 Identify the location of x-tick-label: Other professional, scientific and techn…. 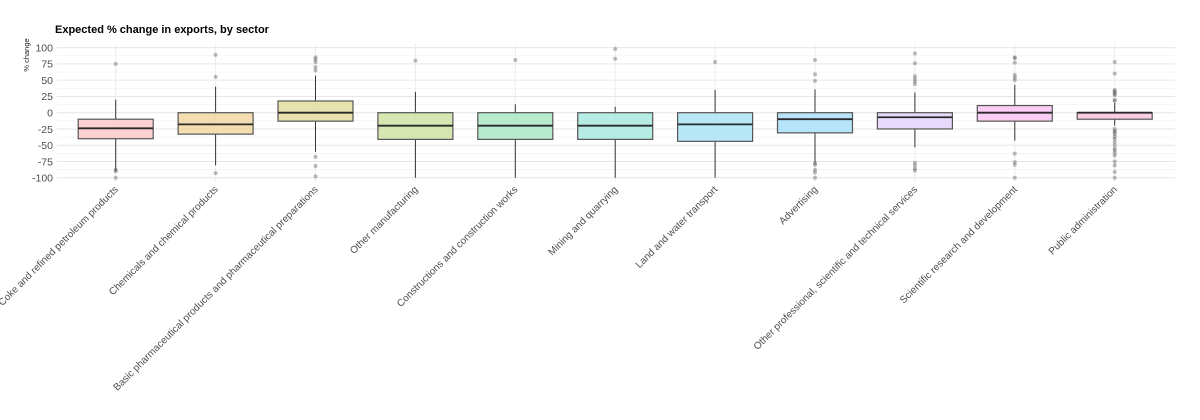
(836, 268).